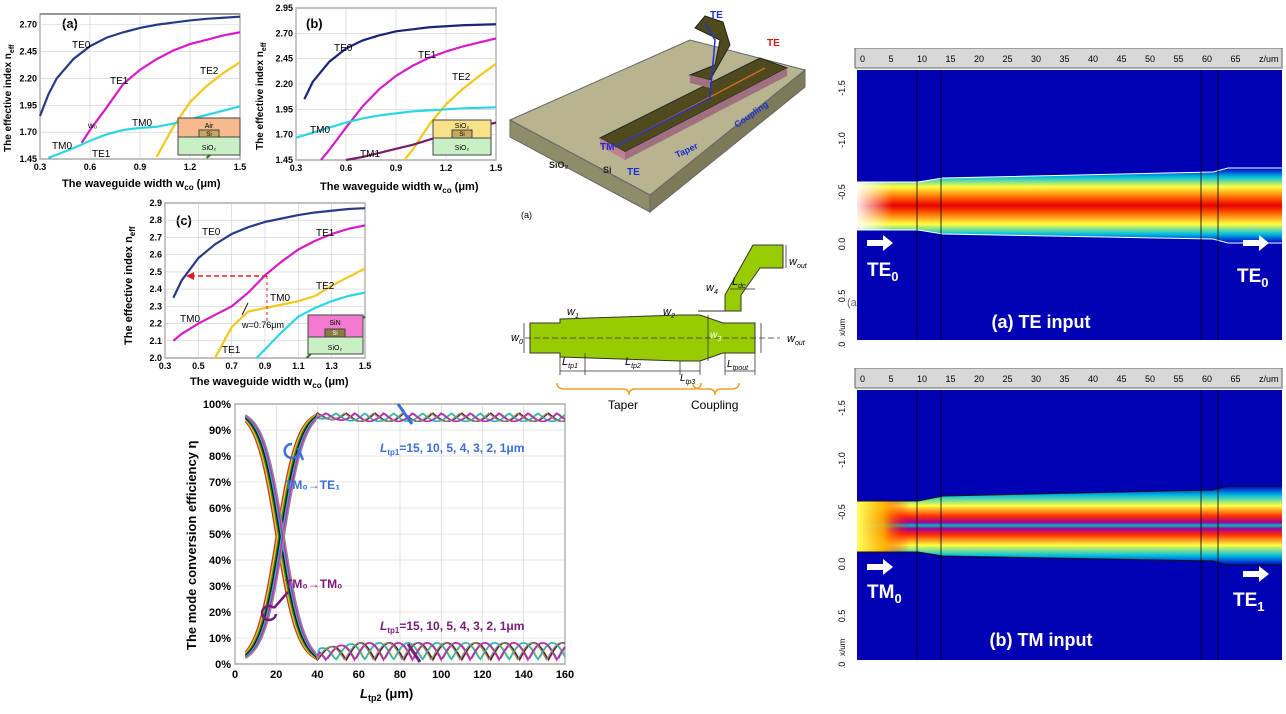  What do you see at coordinates (160, 87) in the screenshot?
I see `series-line-te1` at bounding box center [160, 87].